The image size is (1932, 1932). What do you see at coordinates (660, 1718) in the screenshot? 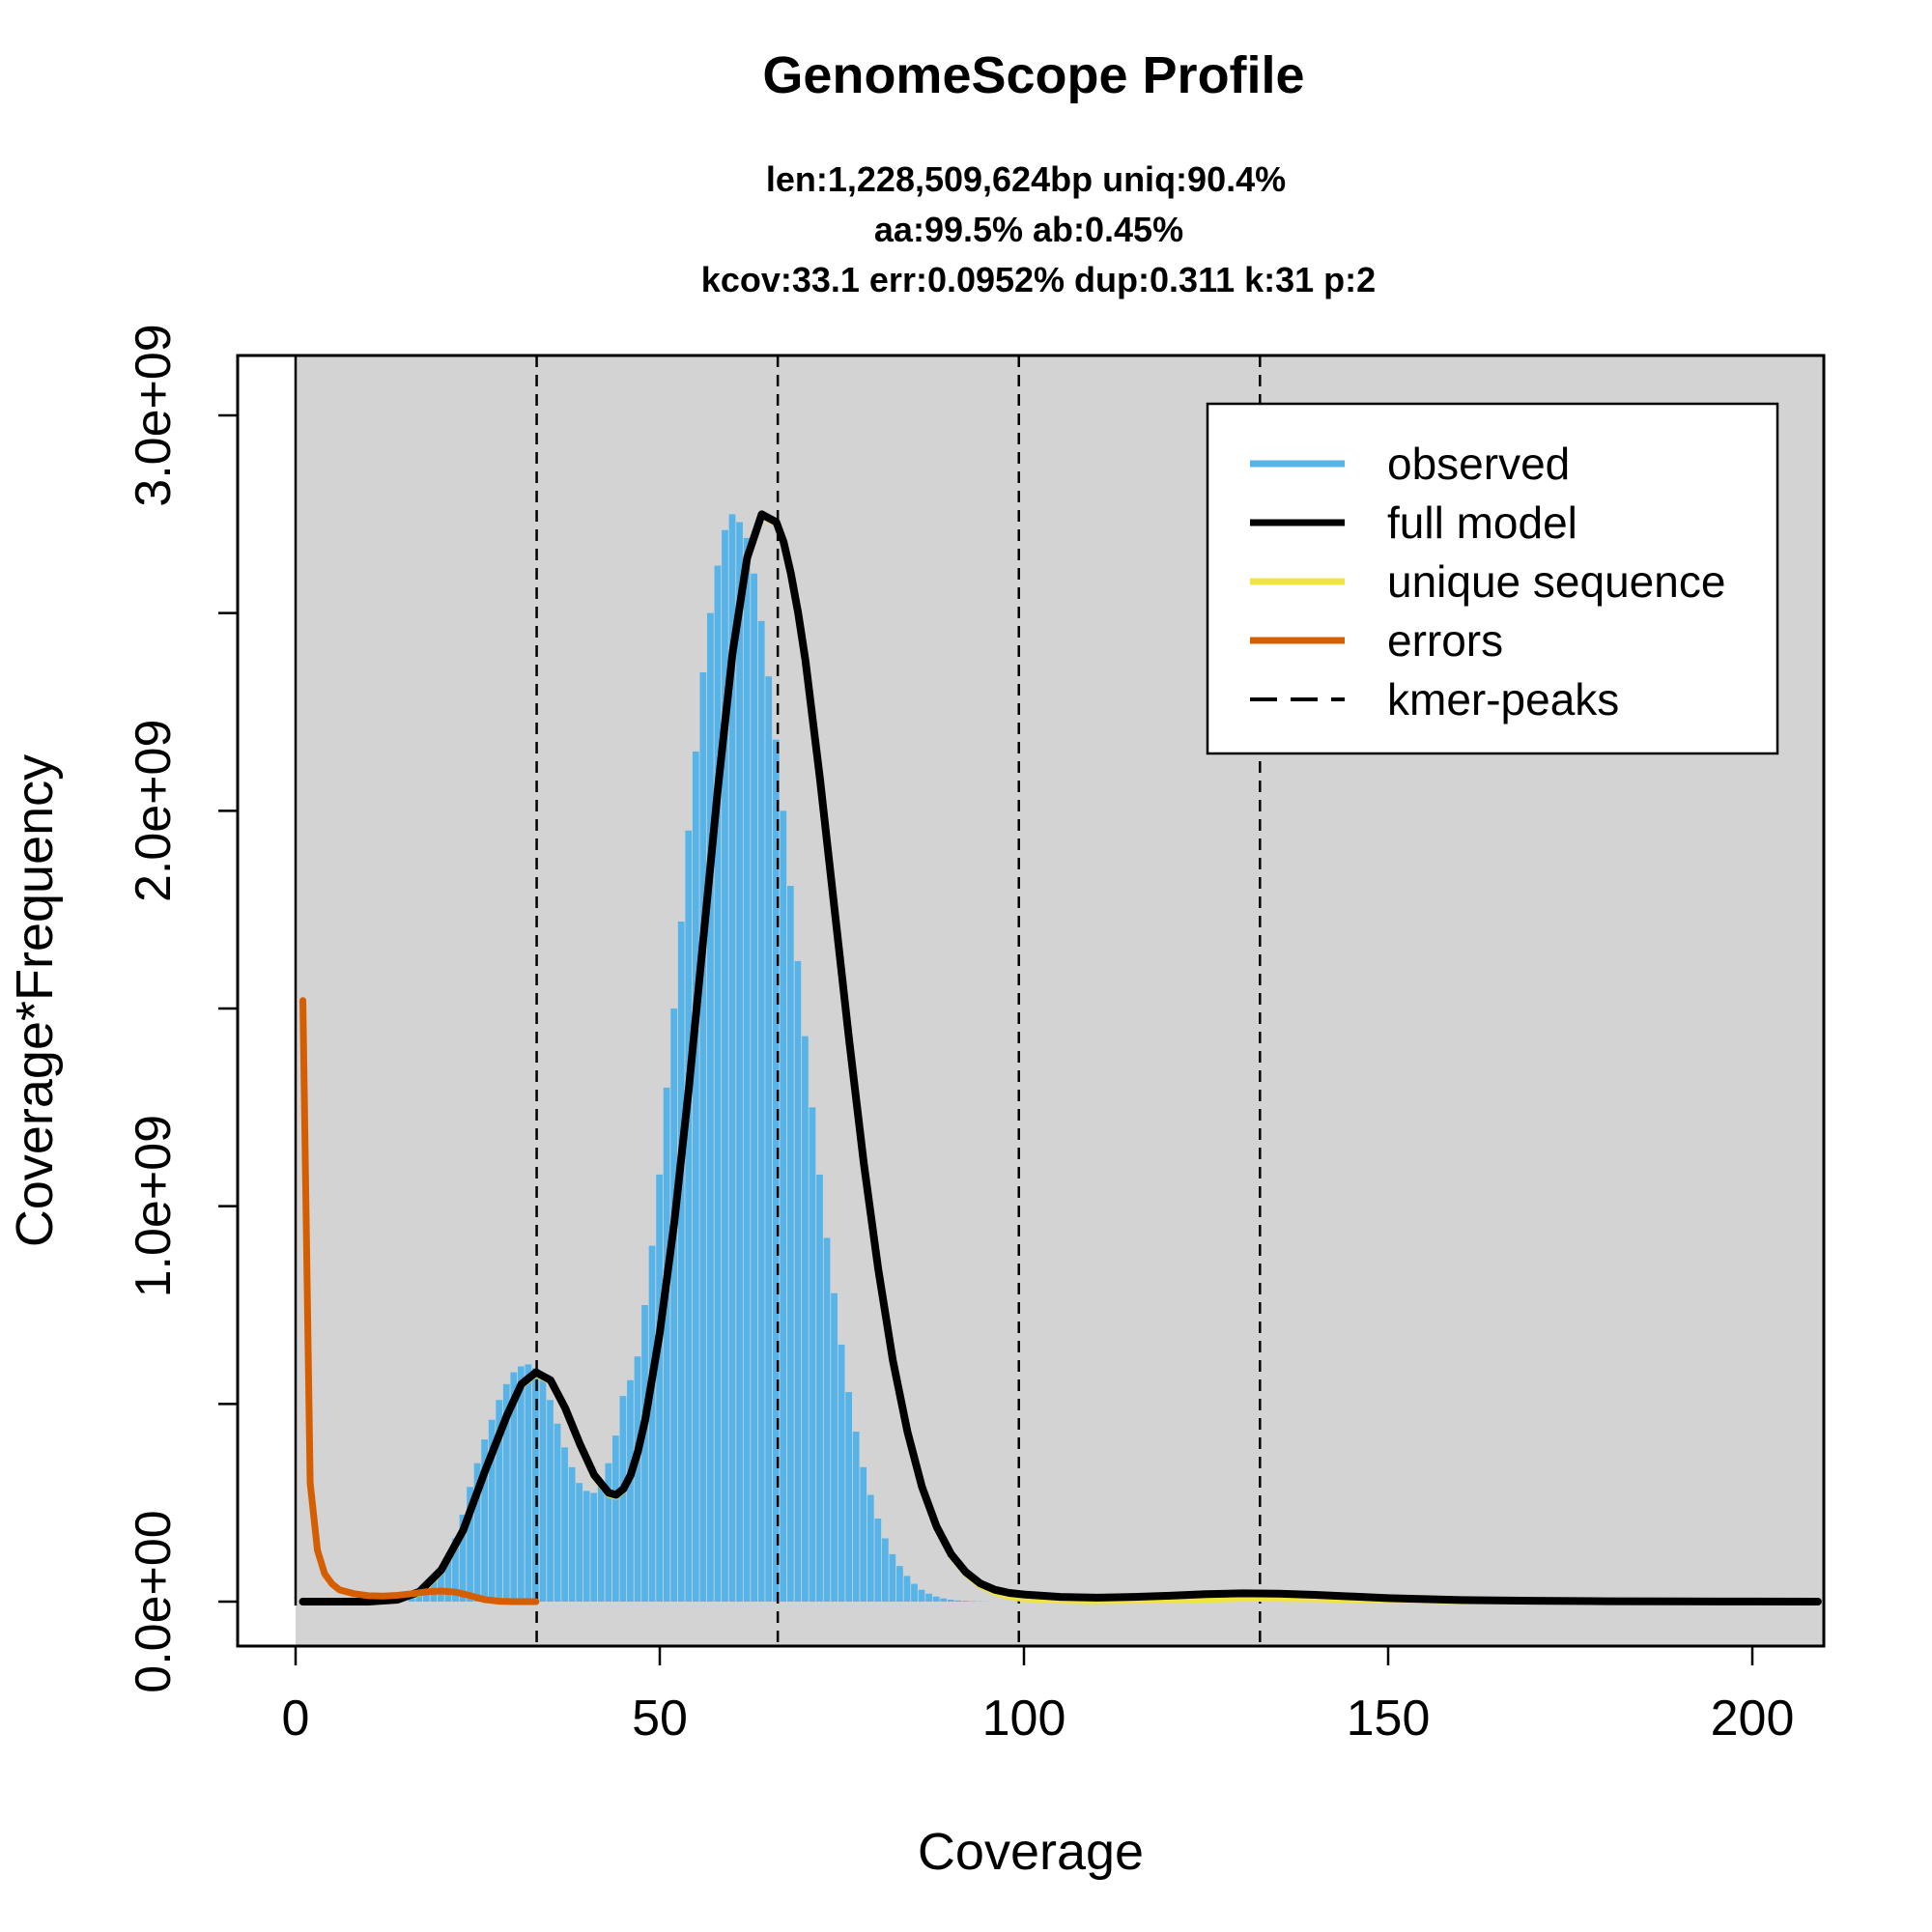
I see `x-tick-label: 50` at bounding box center [660, 1718].